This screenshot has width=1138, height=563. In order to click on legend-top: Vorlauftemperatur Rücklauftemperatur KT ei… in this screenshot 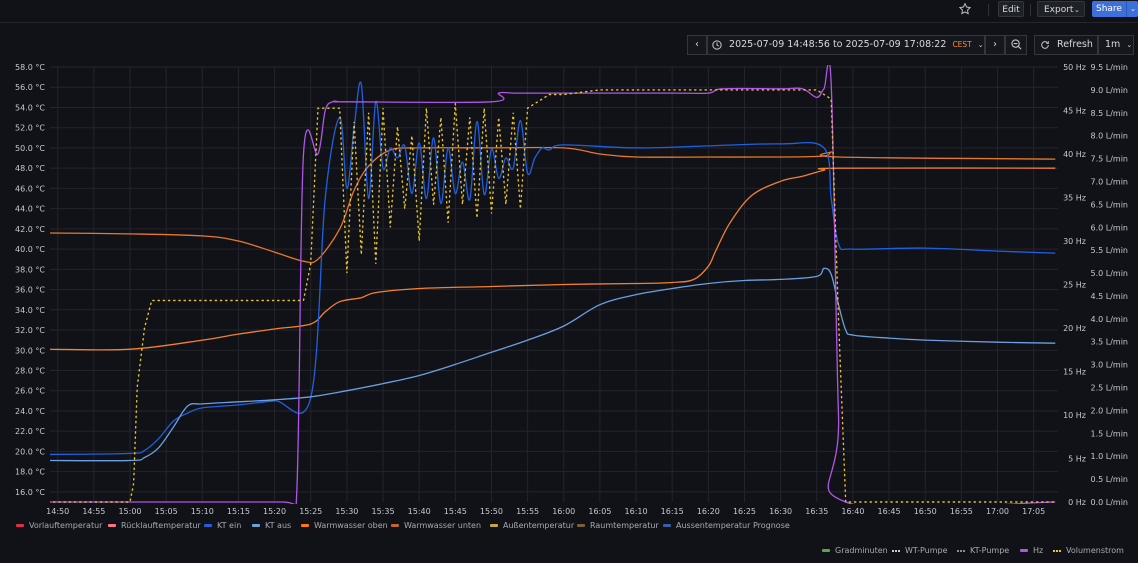, I will do `click(516, 526)`.